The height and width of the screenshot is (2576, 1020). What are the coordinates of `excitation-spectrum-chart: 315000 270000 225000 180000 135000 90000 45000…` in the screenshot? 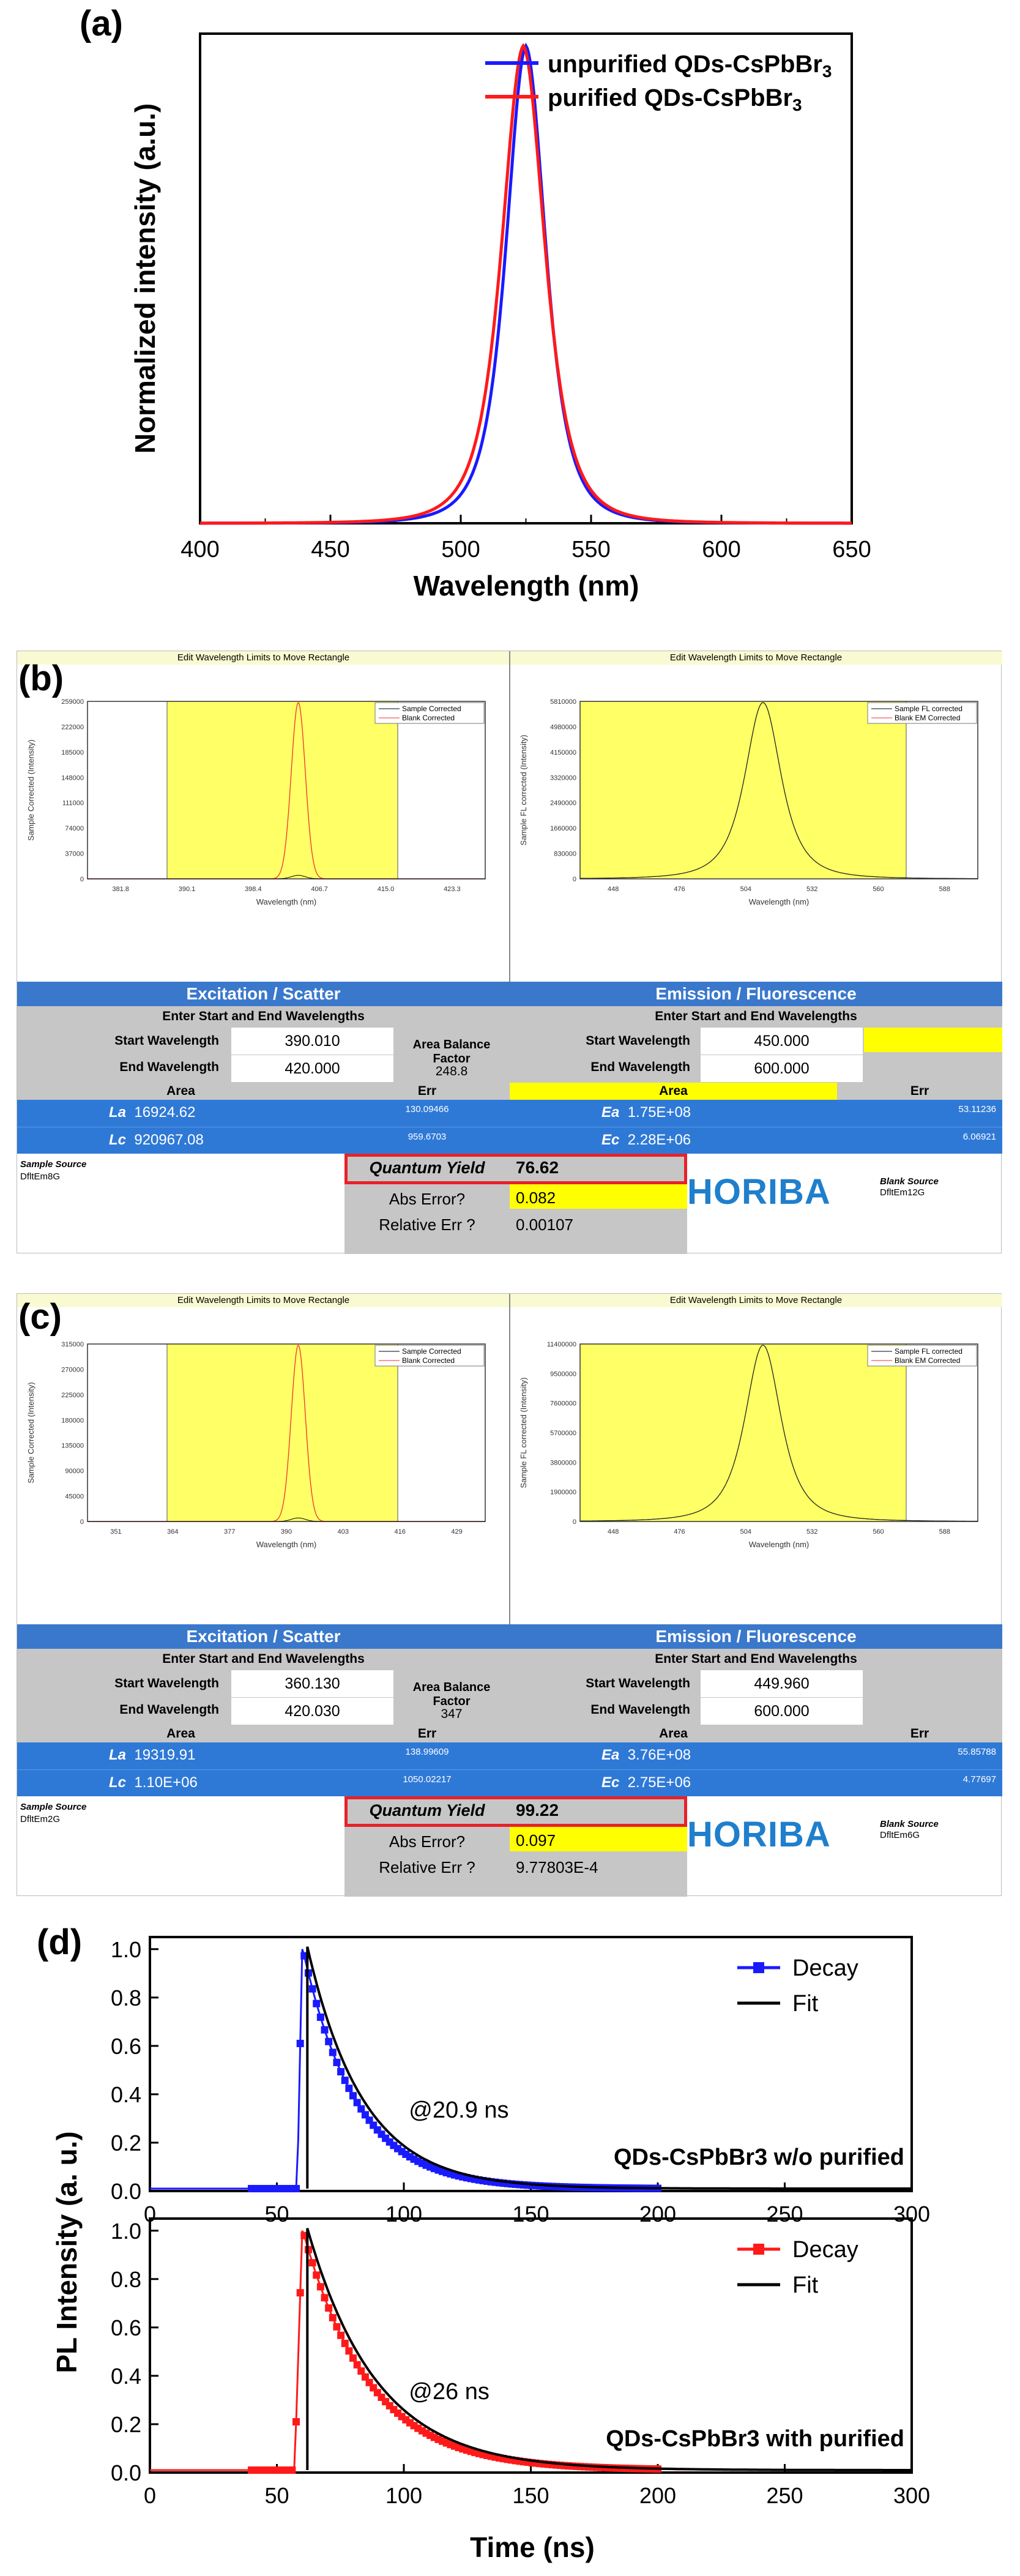 It's located at (256, 1445).